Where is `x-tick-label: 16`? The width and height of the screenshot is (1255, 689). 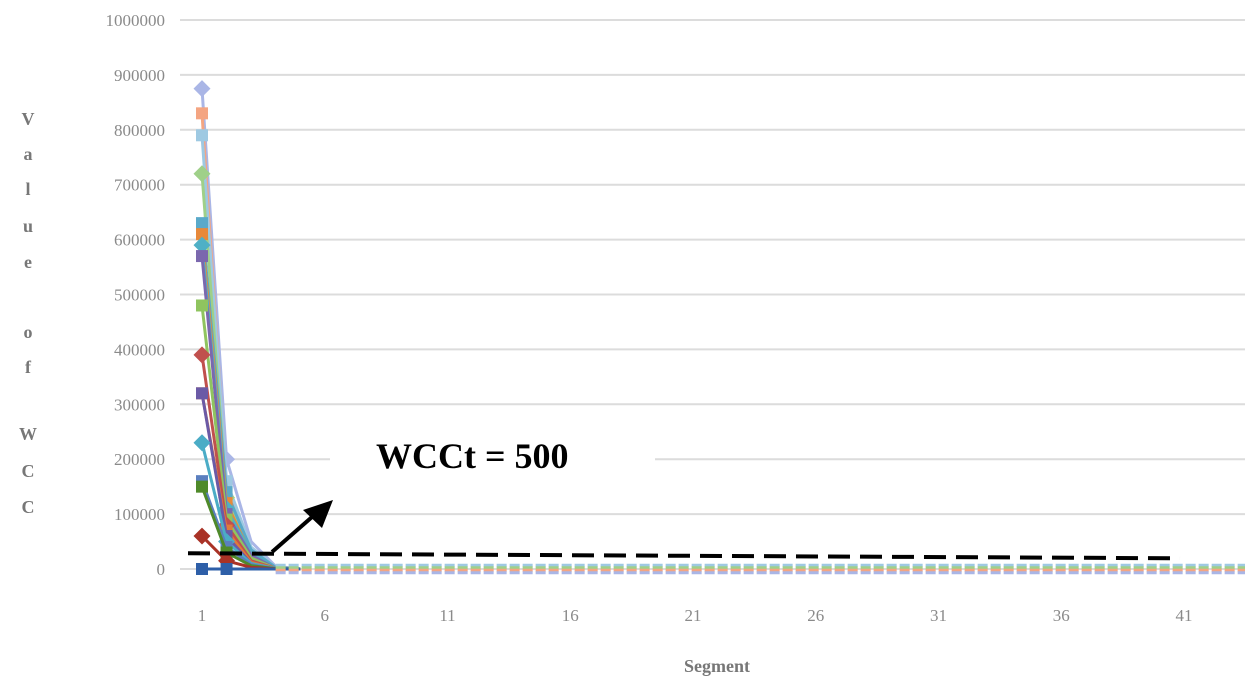
x-tick-label: 16 is located at coordinates (570, 615).